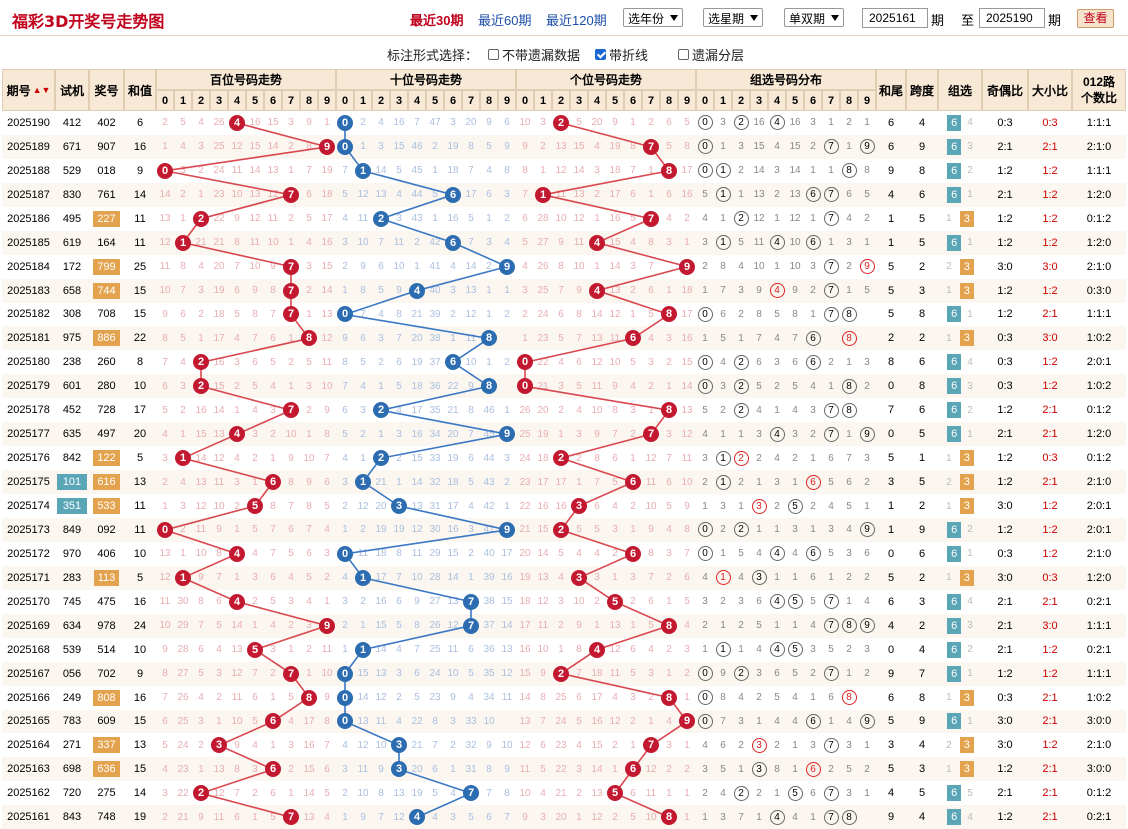 The image size is (1128, 829). Describe the element at coordinates (813, 817) in the screenshot. I see `miss-cell-3: 1` at that location.